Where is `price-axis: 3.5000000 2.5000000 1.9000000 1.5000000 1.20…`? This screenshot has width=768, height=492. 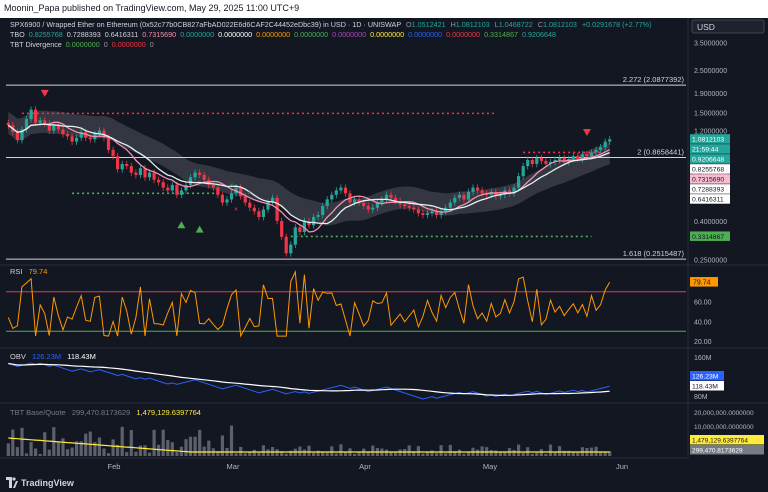
price-axis: 3.5000000 2.5000000 1.9000000 1.5000000 1.20… is located at coordinates (710, 153).